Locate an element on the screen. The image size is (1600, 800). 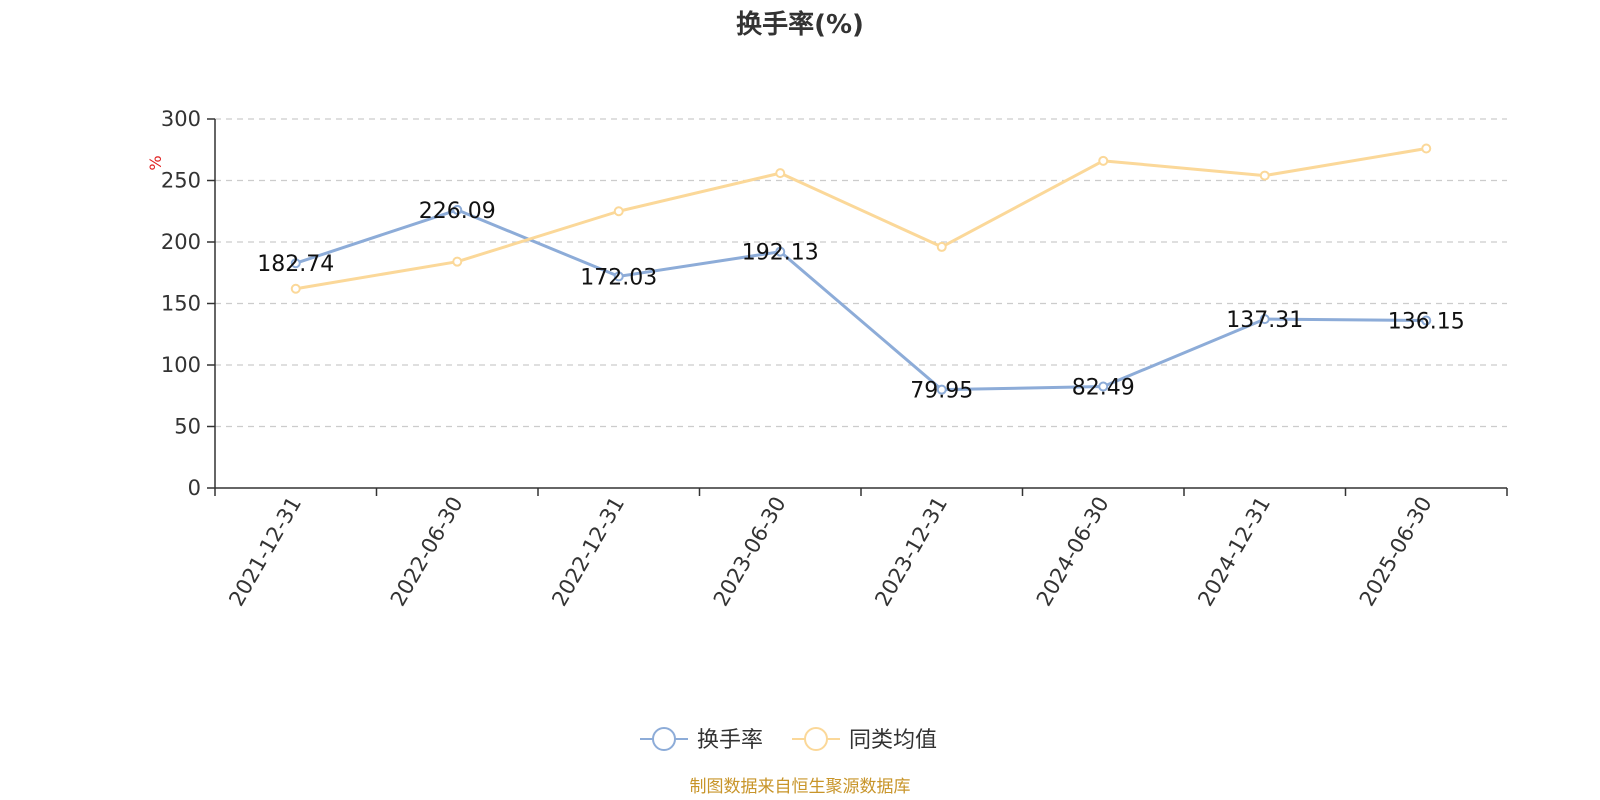
x-tick-label: 2022-12-31 is located at coordinates (588, 552).